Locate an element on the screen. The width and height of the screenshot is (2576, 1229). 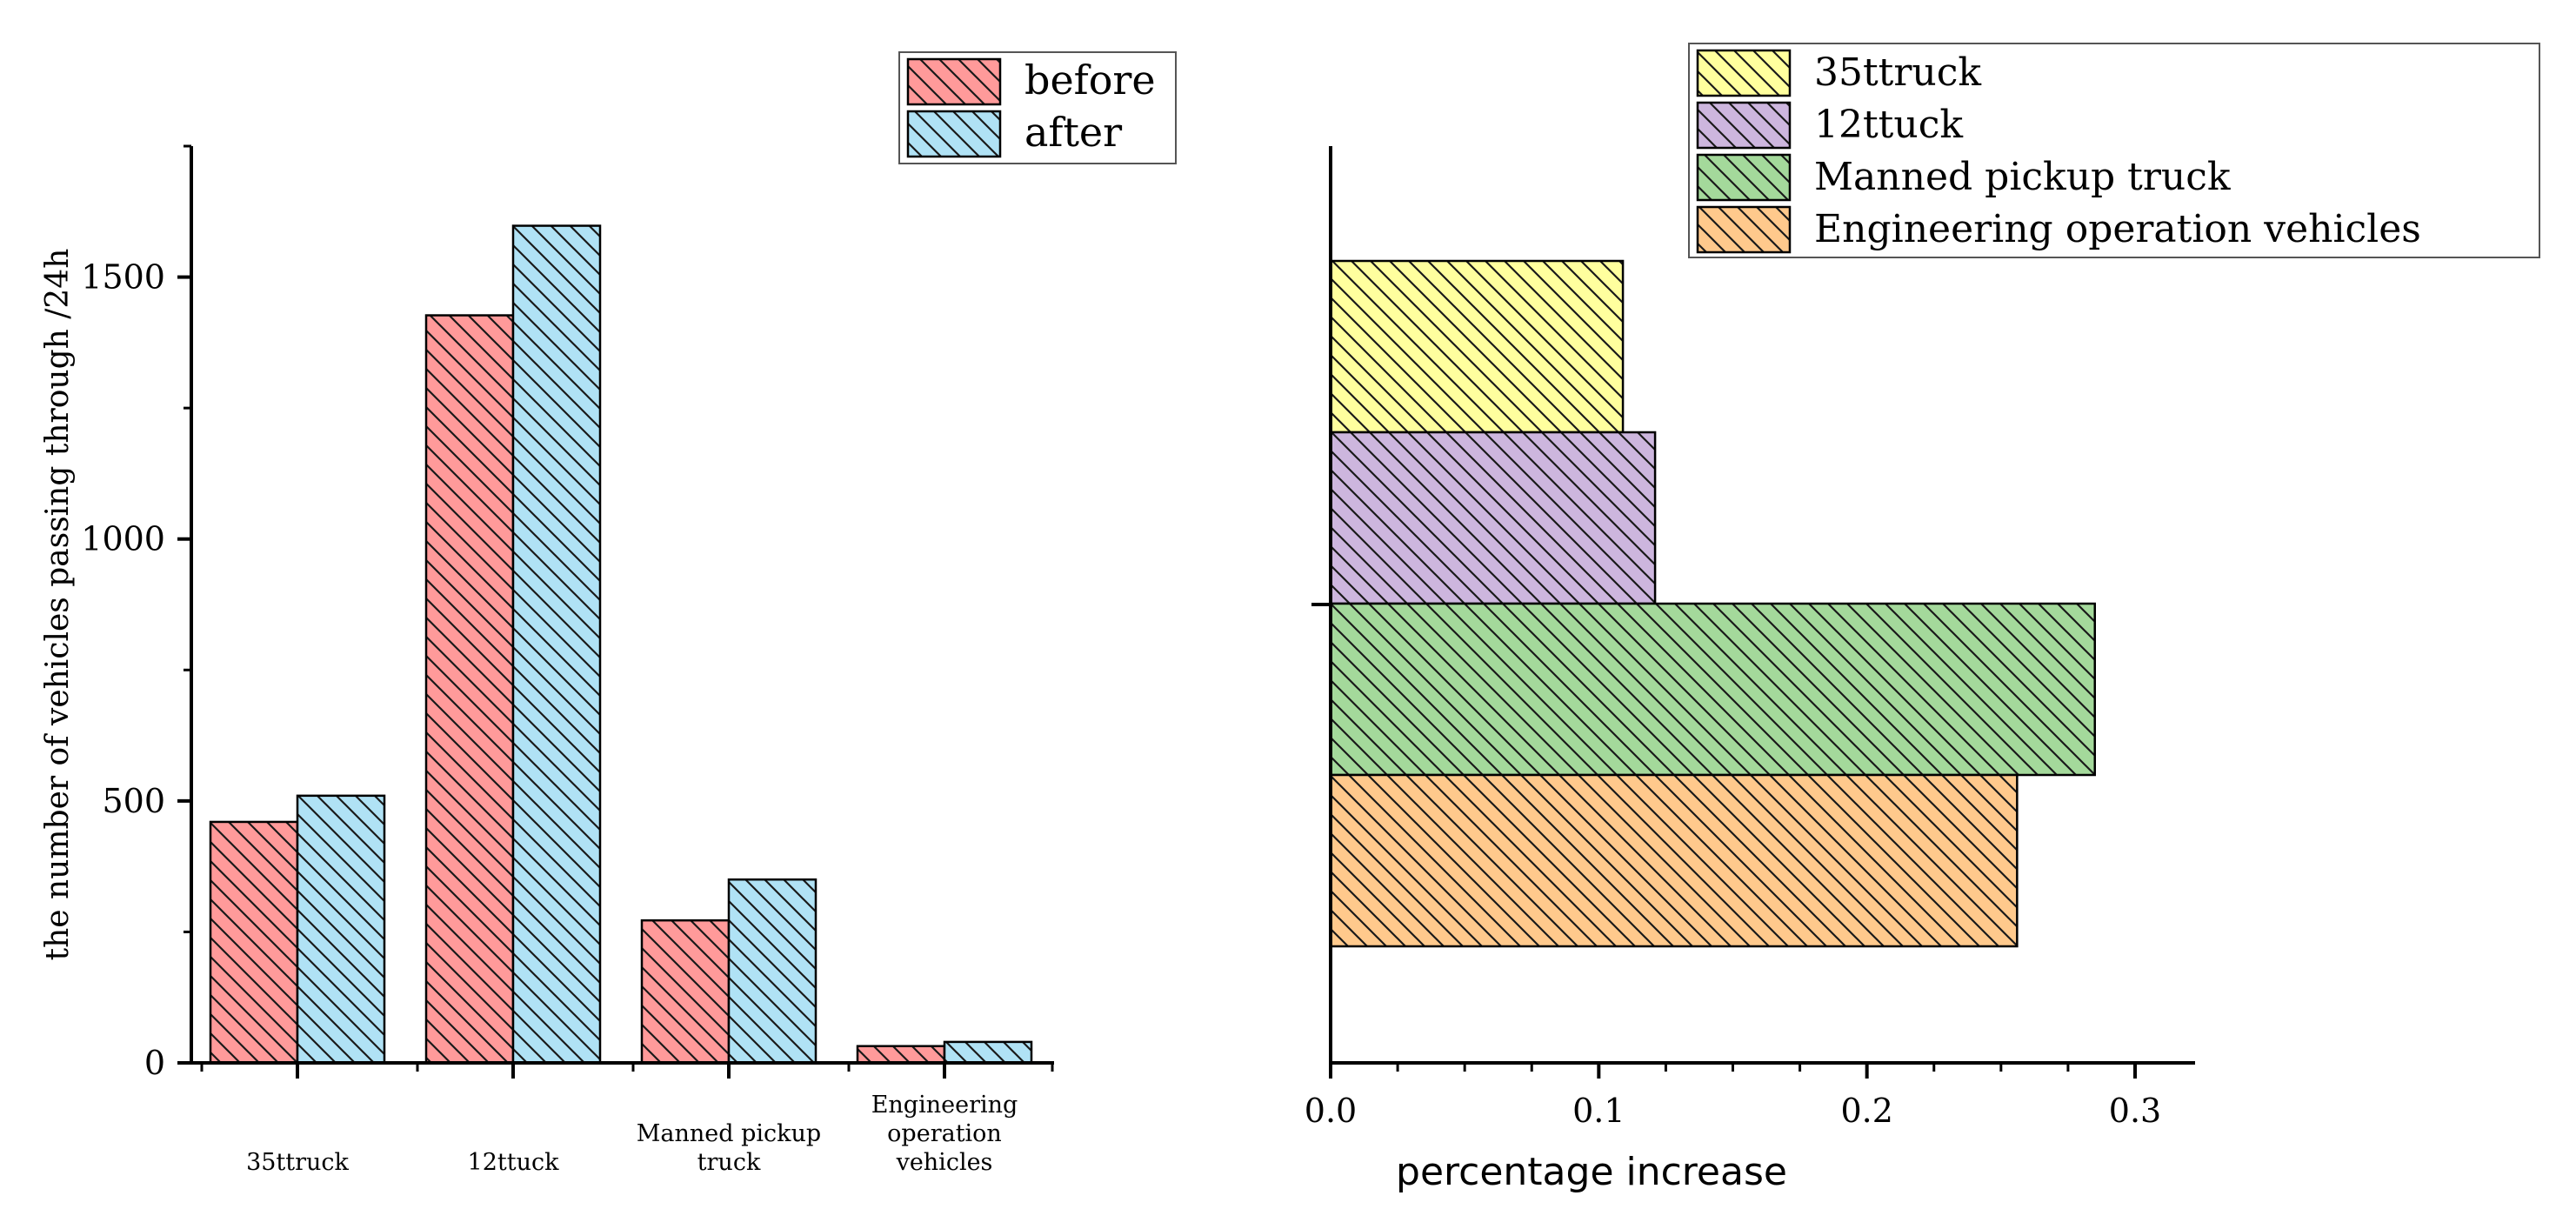
left-category-label: truck is located at coordinates (729, 1162).